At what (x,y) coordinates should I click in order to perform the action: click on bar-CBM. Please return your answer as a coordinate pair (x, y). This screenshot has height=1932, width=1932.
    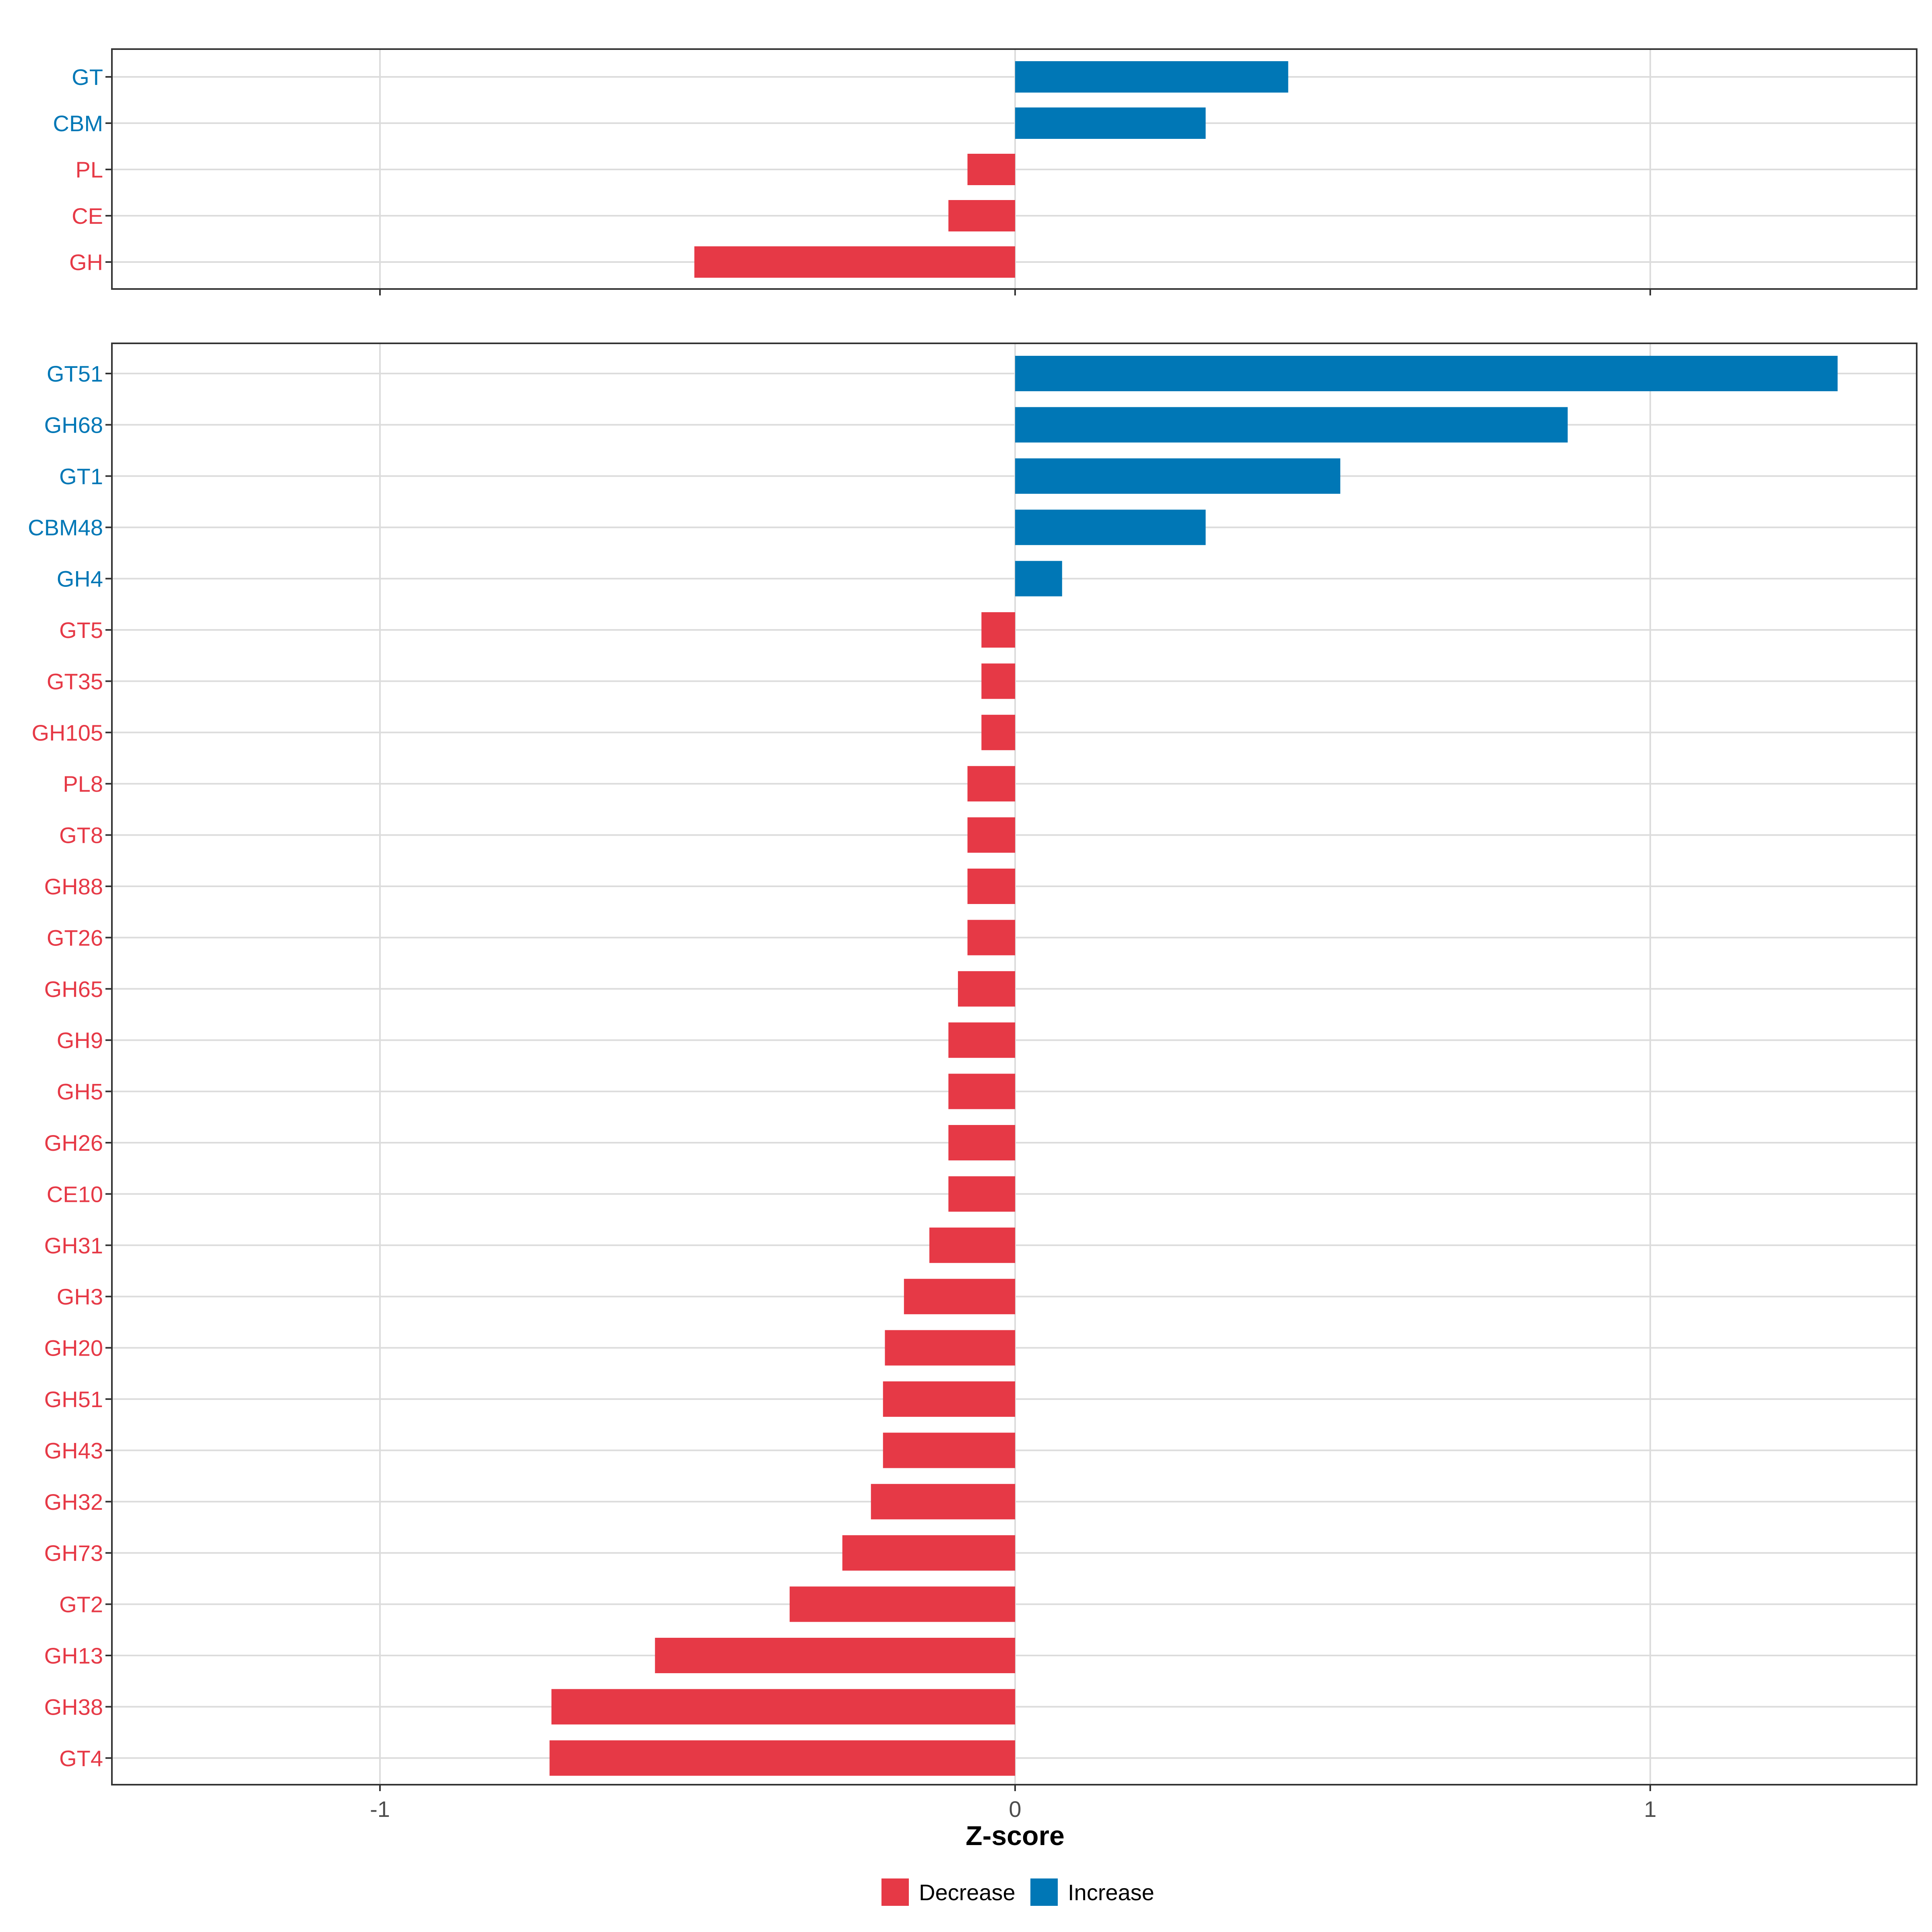
    Looking at the image, I should click on (1110, 123).